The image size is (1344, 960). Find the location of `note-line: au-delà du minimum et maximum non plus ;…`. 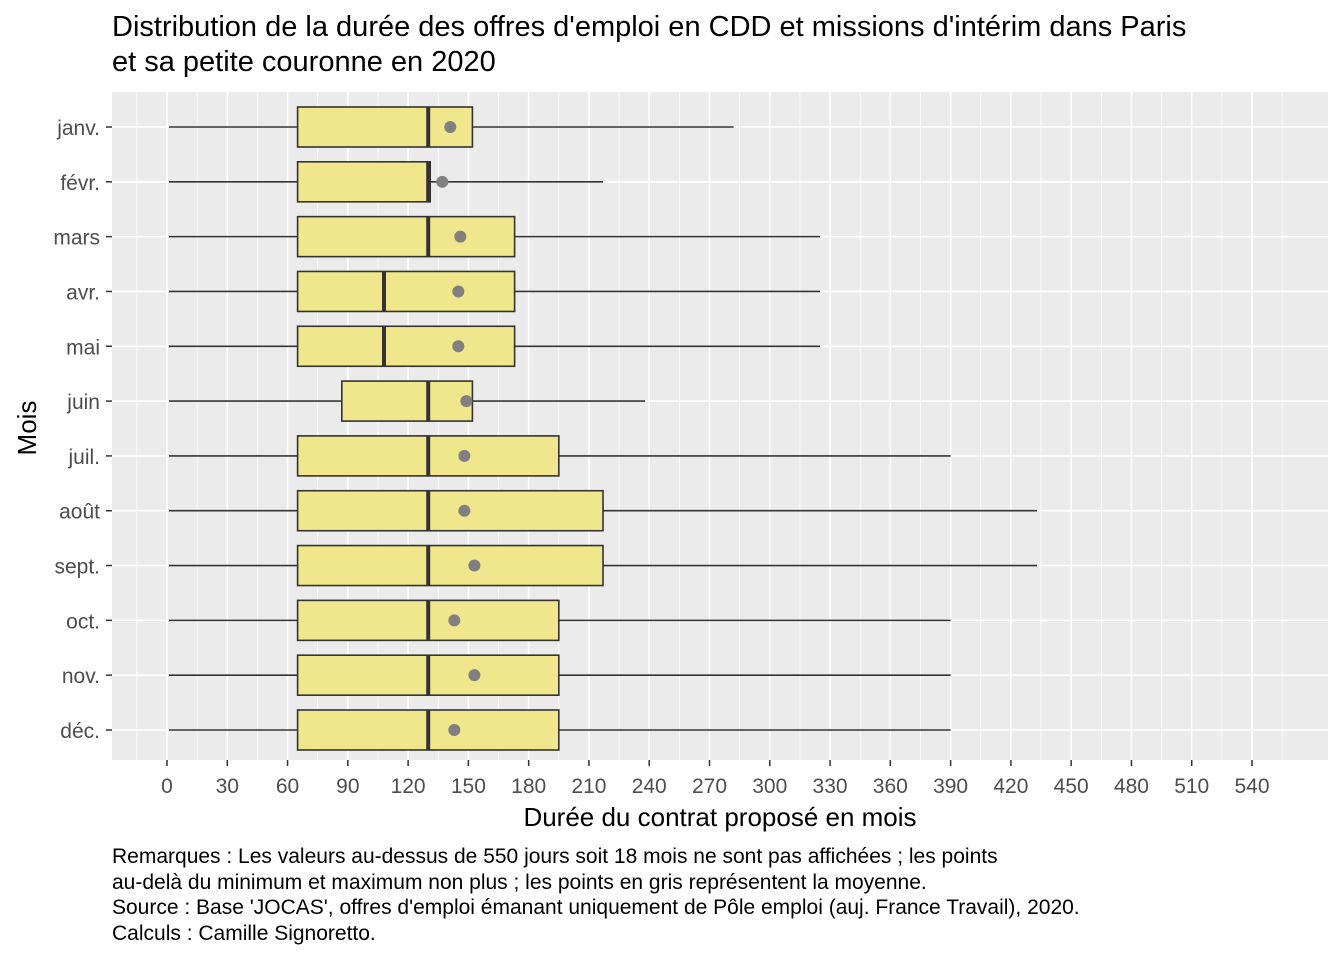

note-line: au-delà du minimum et maximum non plus ;… is located at coordinates (519, 882).